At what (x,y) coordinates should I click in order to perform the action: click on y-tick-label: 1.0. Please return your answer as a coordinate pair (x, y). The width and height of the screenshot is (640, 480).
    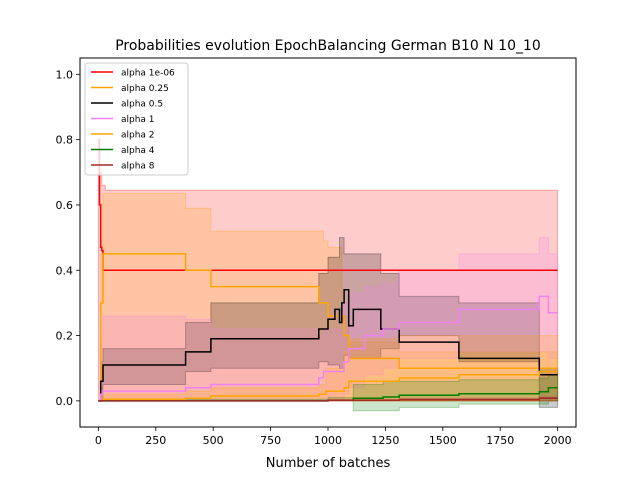
    Looking at the image, I should click on (65, 74).